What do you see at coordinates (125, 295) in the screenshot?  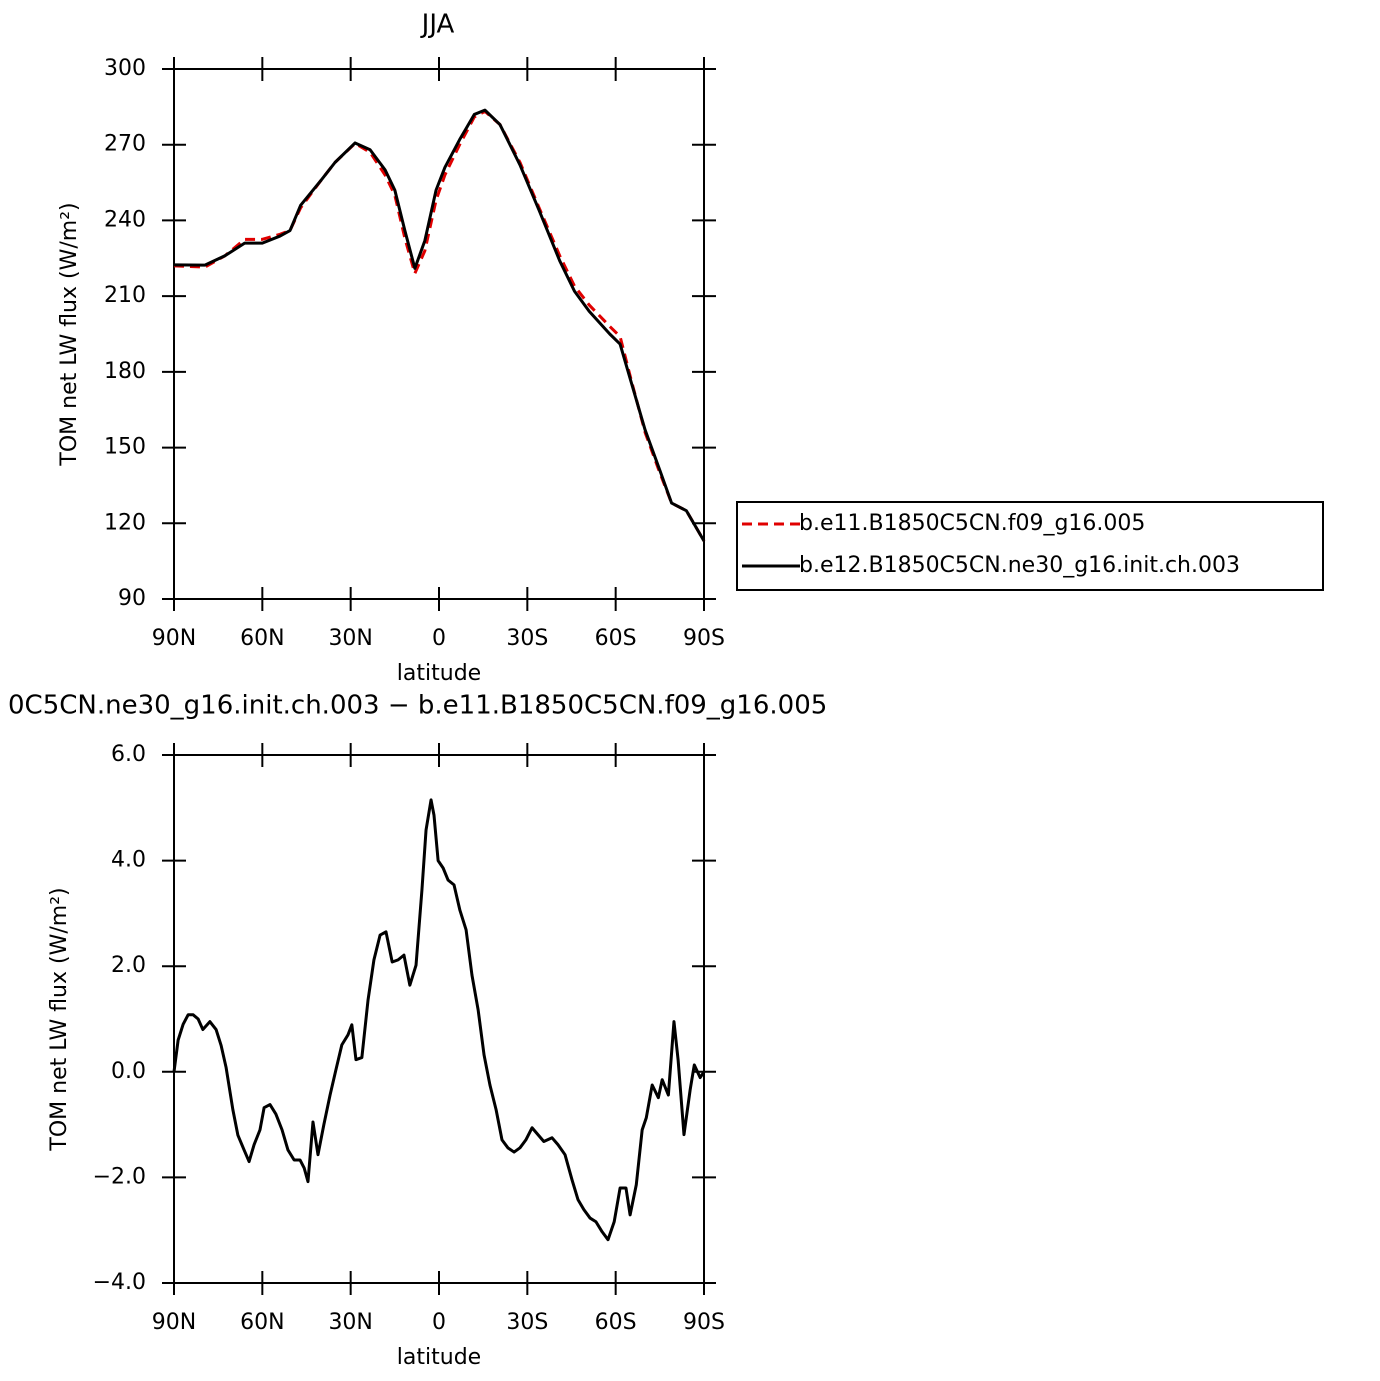 I see `y-tick-label: 210` at bounding box center [125, 295].